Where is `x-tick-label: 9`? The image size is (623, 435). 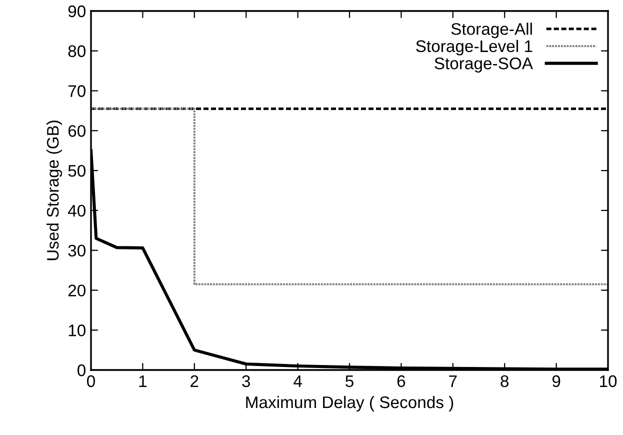
x-tick-label: 9 is located at coordinates (556, 381).